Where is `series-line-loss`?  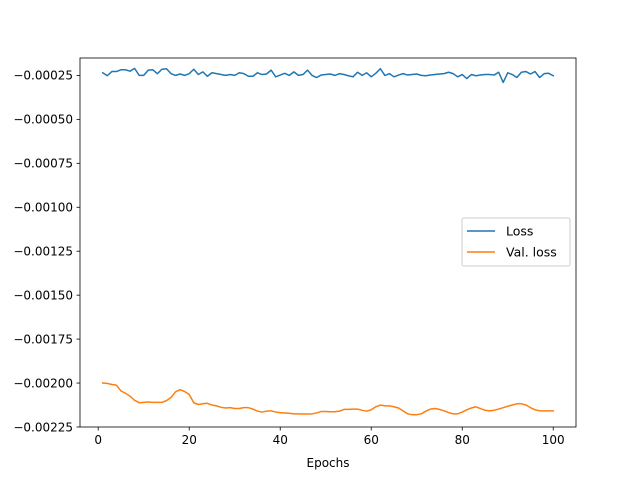 series-line-loss is located at coordinates (328, 75).